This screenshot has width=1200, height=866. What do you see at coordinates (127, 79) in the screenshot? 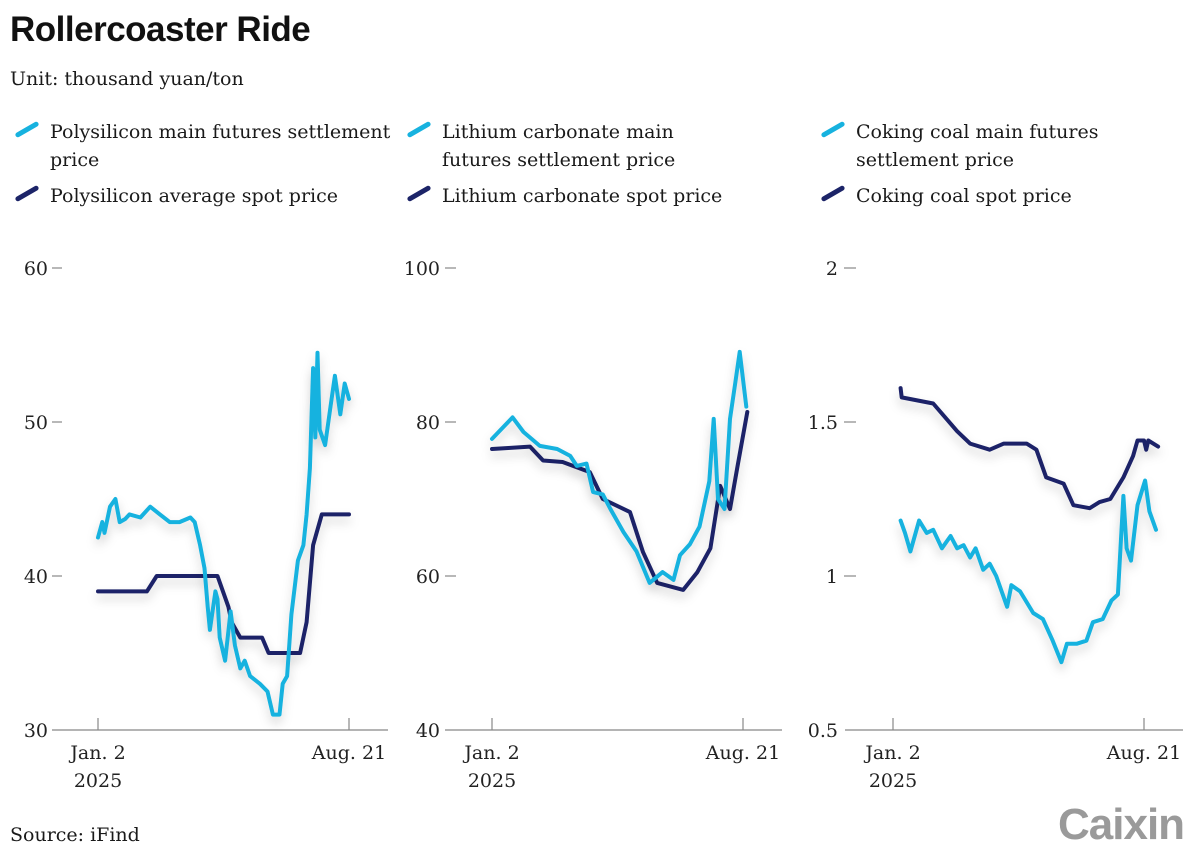
I see `unit-label: Unit: thousand yuan/ton` at bounding box center [127, 79].